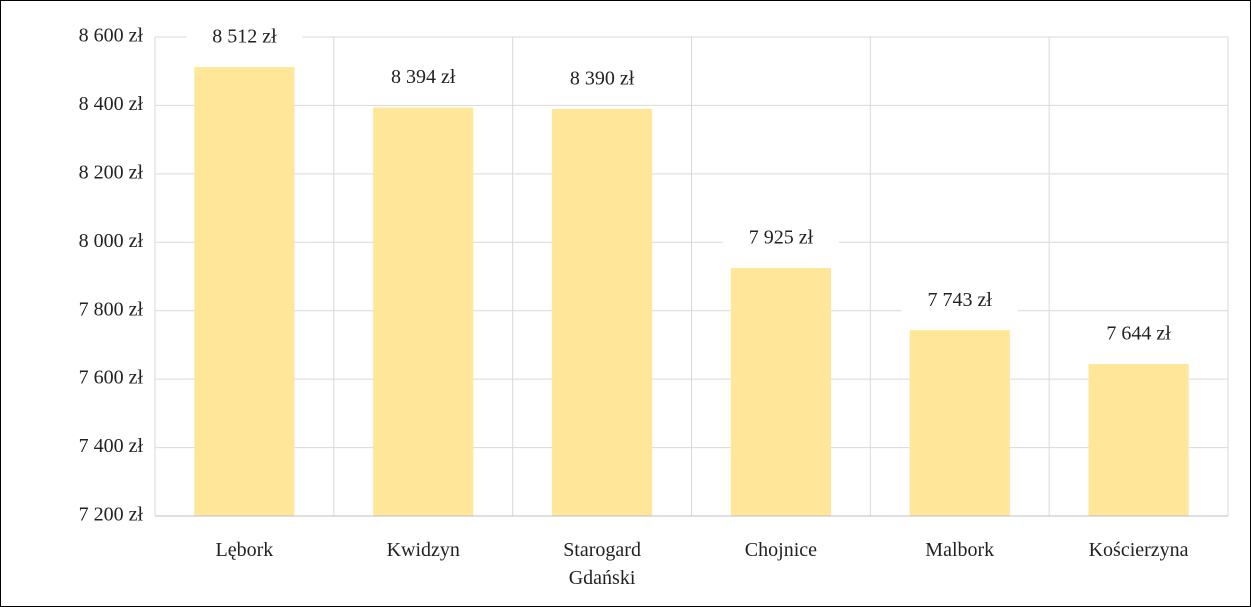  I want to click on data-label: 8 394 zł, so click(423, 77).